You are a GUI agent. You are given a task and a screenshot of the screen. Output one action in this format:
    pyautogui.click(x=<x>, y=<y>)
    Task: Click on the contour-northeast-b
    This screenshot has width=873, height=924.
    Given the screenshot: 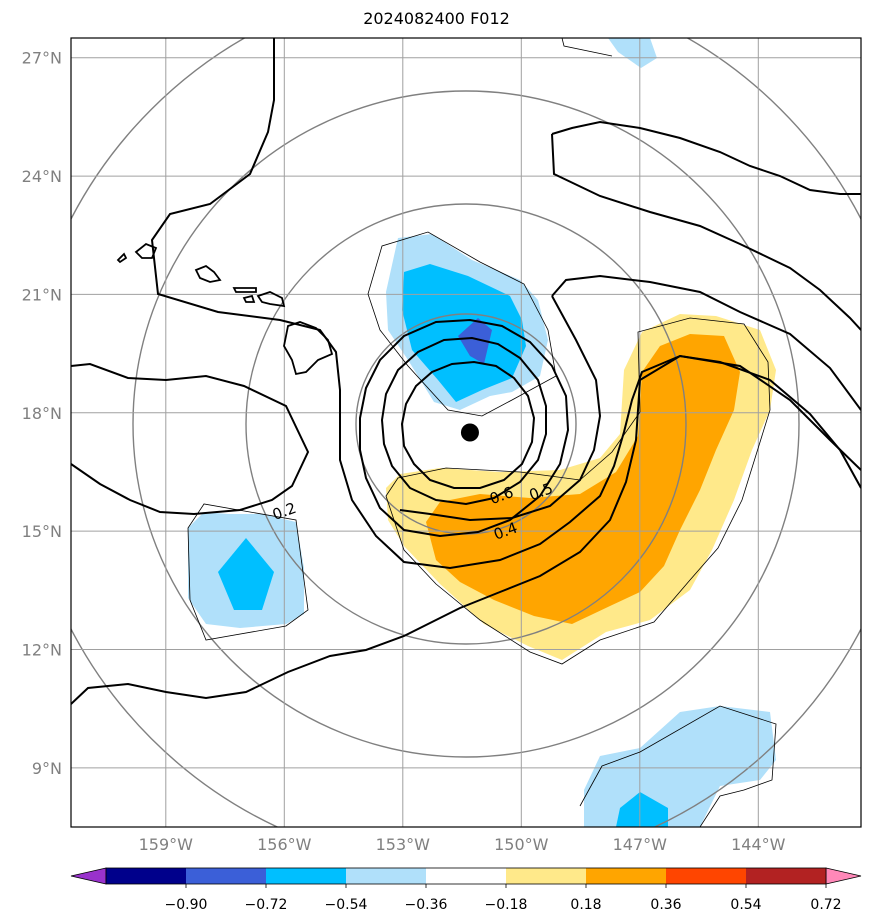 What is the action you would take?
    pyautogui.click(x=706, y=232)
    